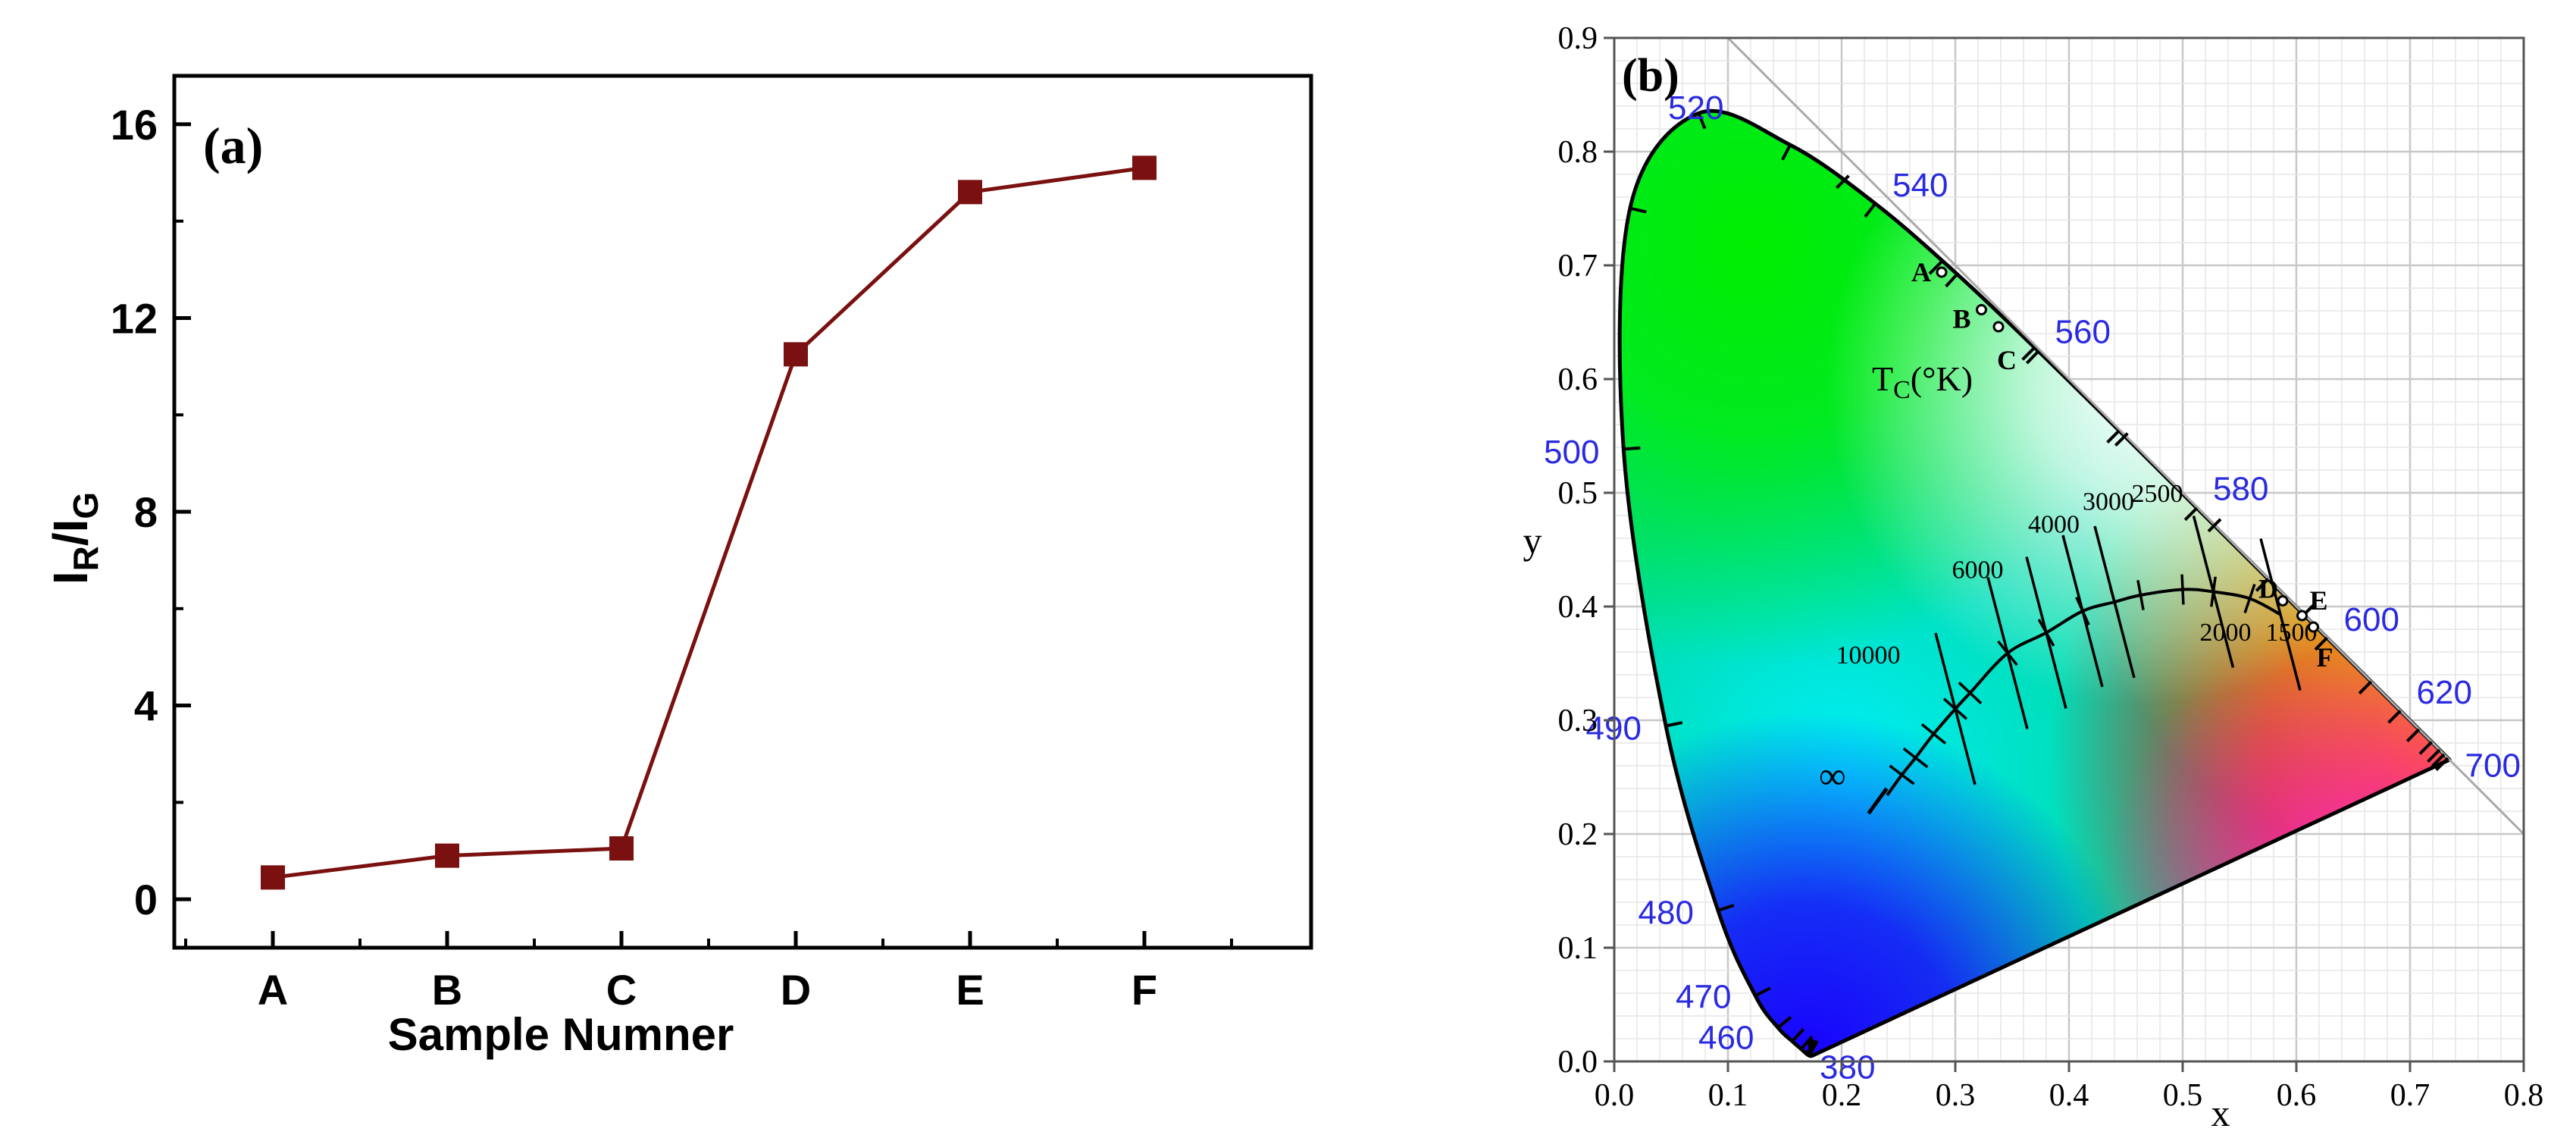 The height and width of the screenshot is (1138, 2576). Describe the element at coordinates (1578, 1062) in the screenshot. I see `y-tick-label-b: 0.0` at that location.